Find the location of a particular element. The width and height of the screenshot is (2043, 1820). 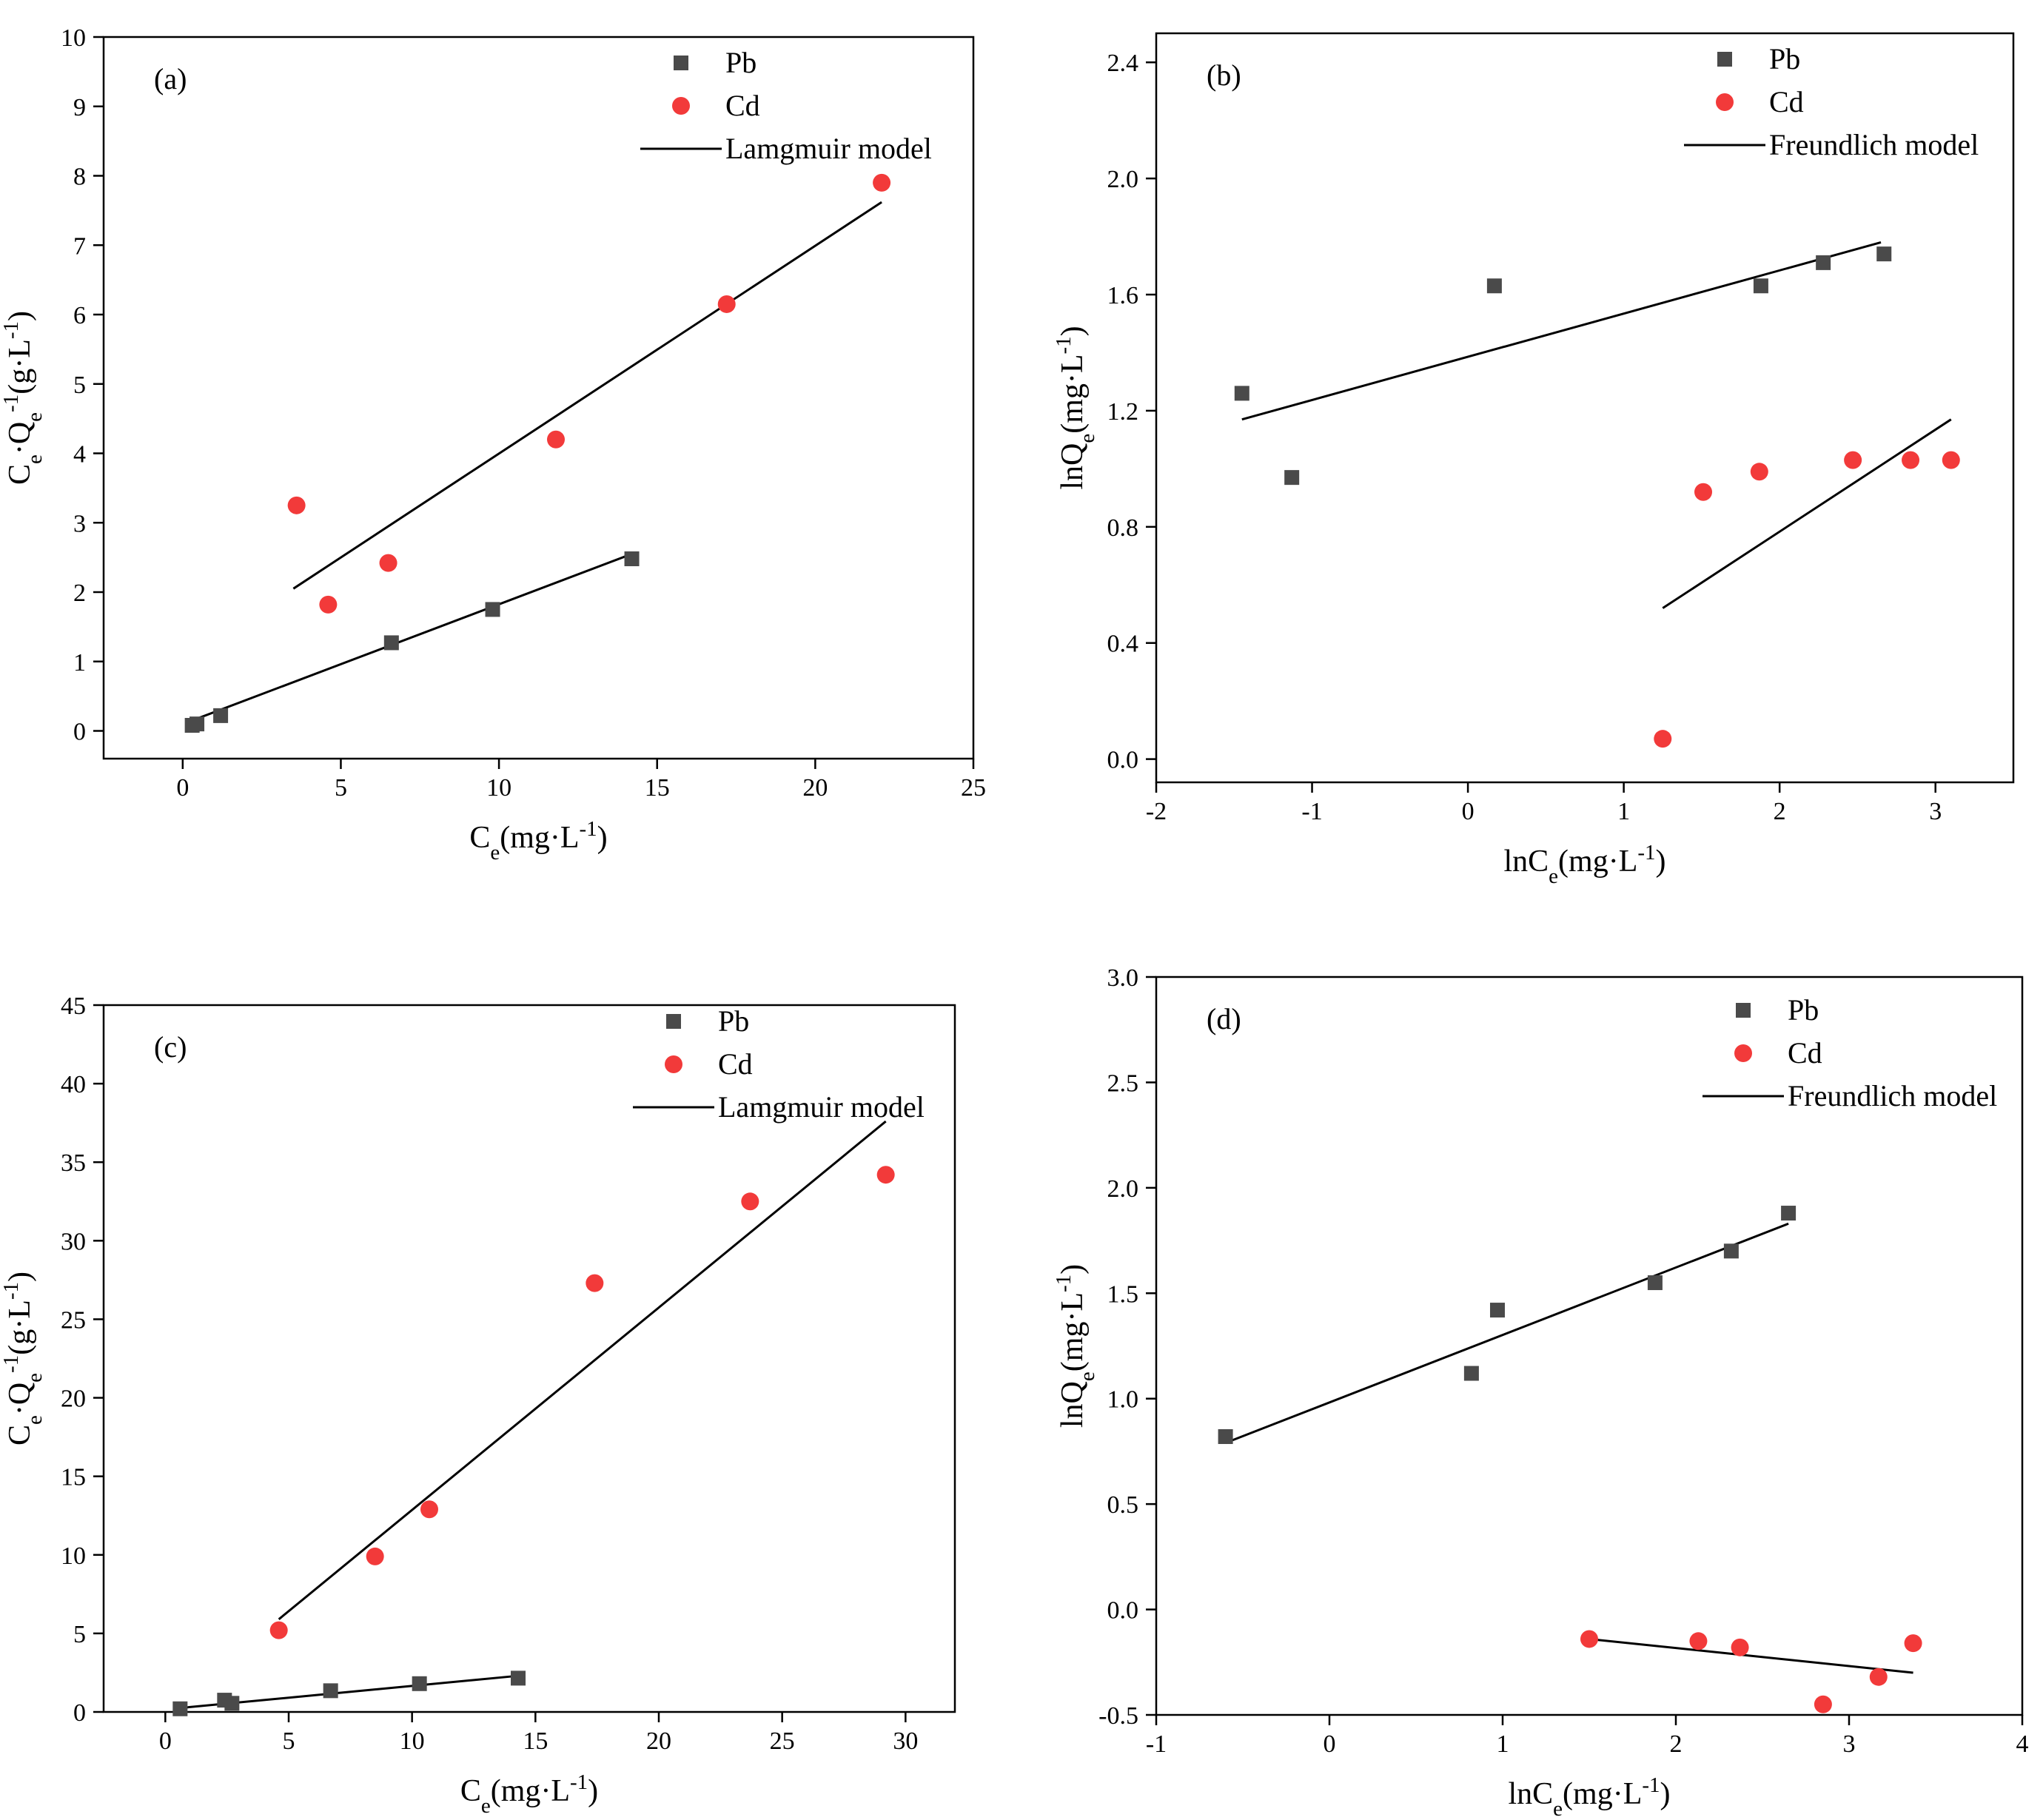

fit-line-cd is located at coordinates (587, 395).